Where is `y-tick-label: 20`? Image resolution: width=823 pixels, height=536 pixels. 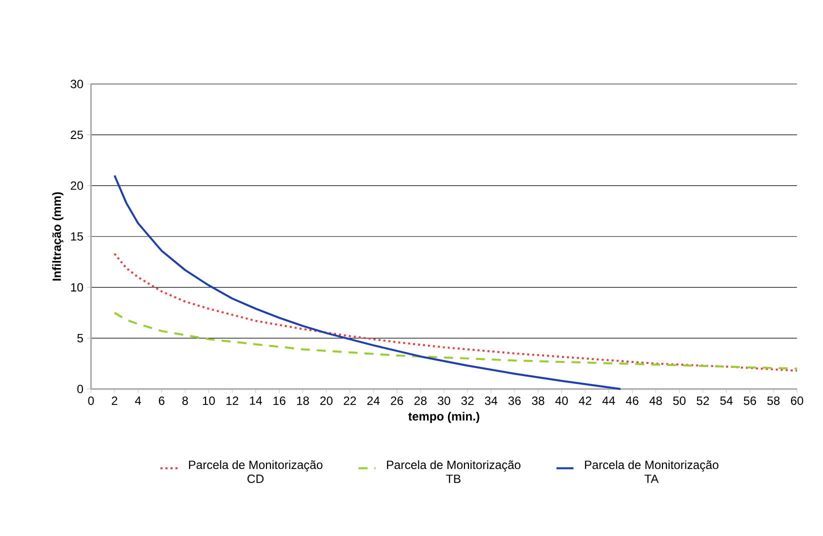
y-tick-label: 20 is located at coordinates (77, 185).